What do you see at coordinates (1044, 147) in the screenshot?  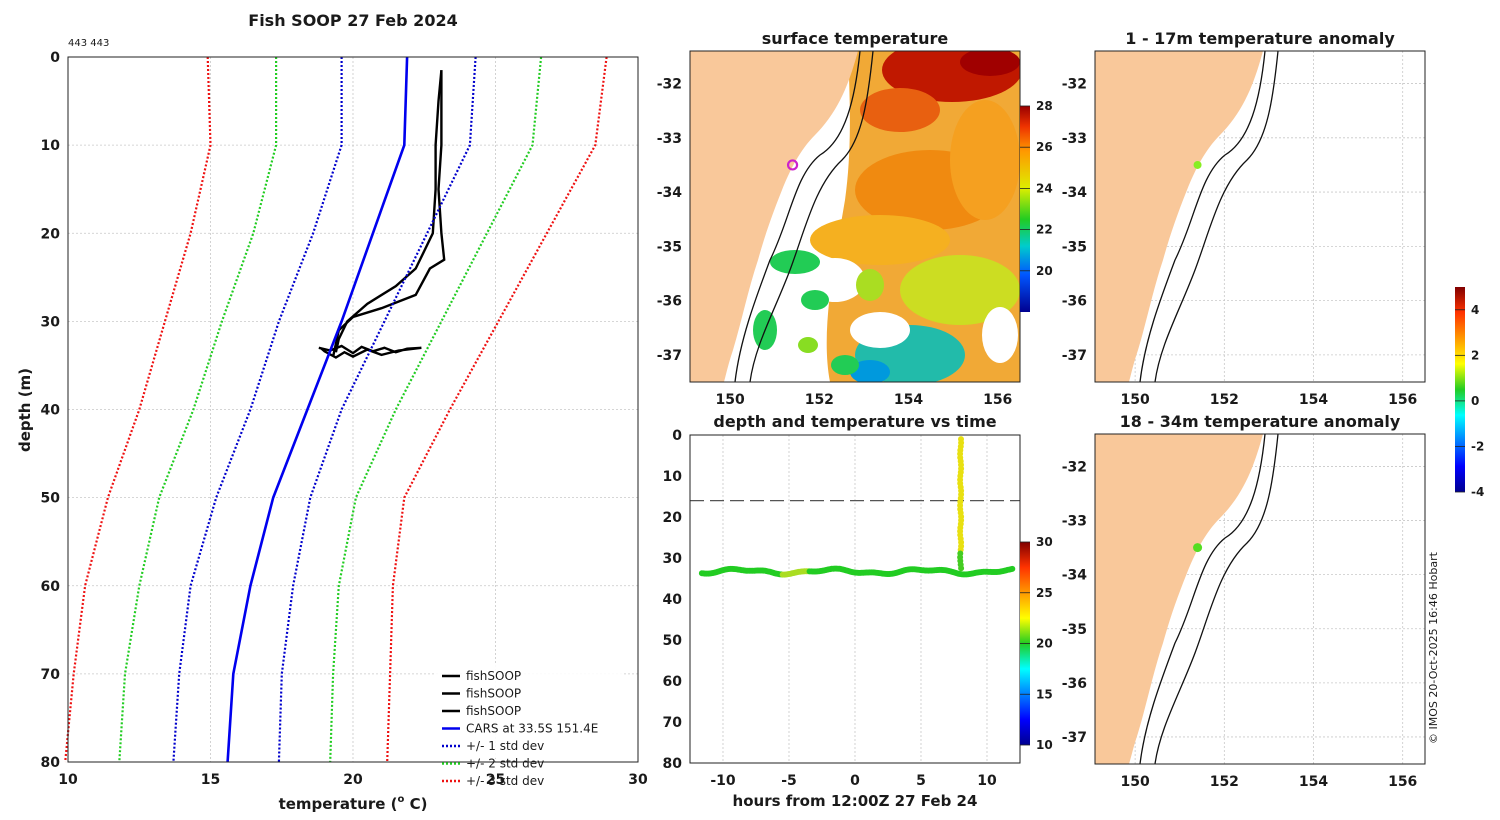 I see `colorbar-tick-label: 26` at bounding box center [1044, 147].